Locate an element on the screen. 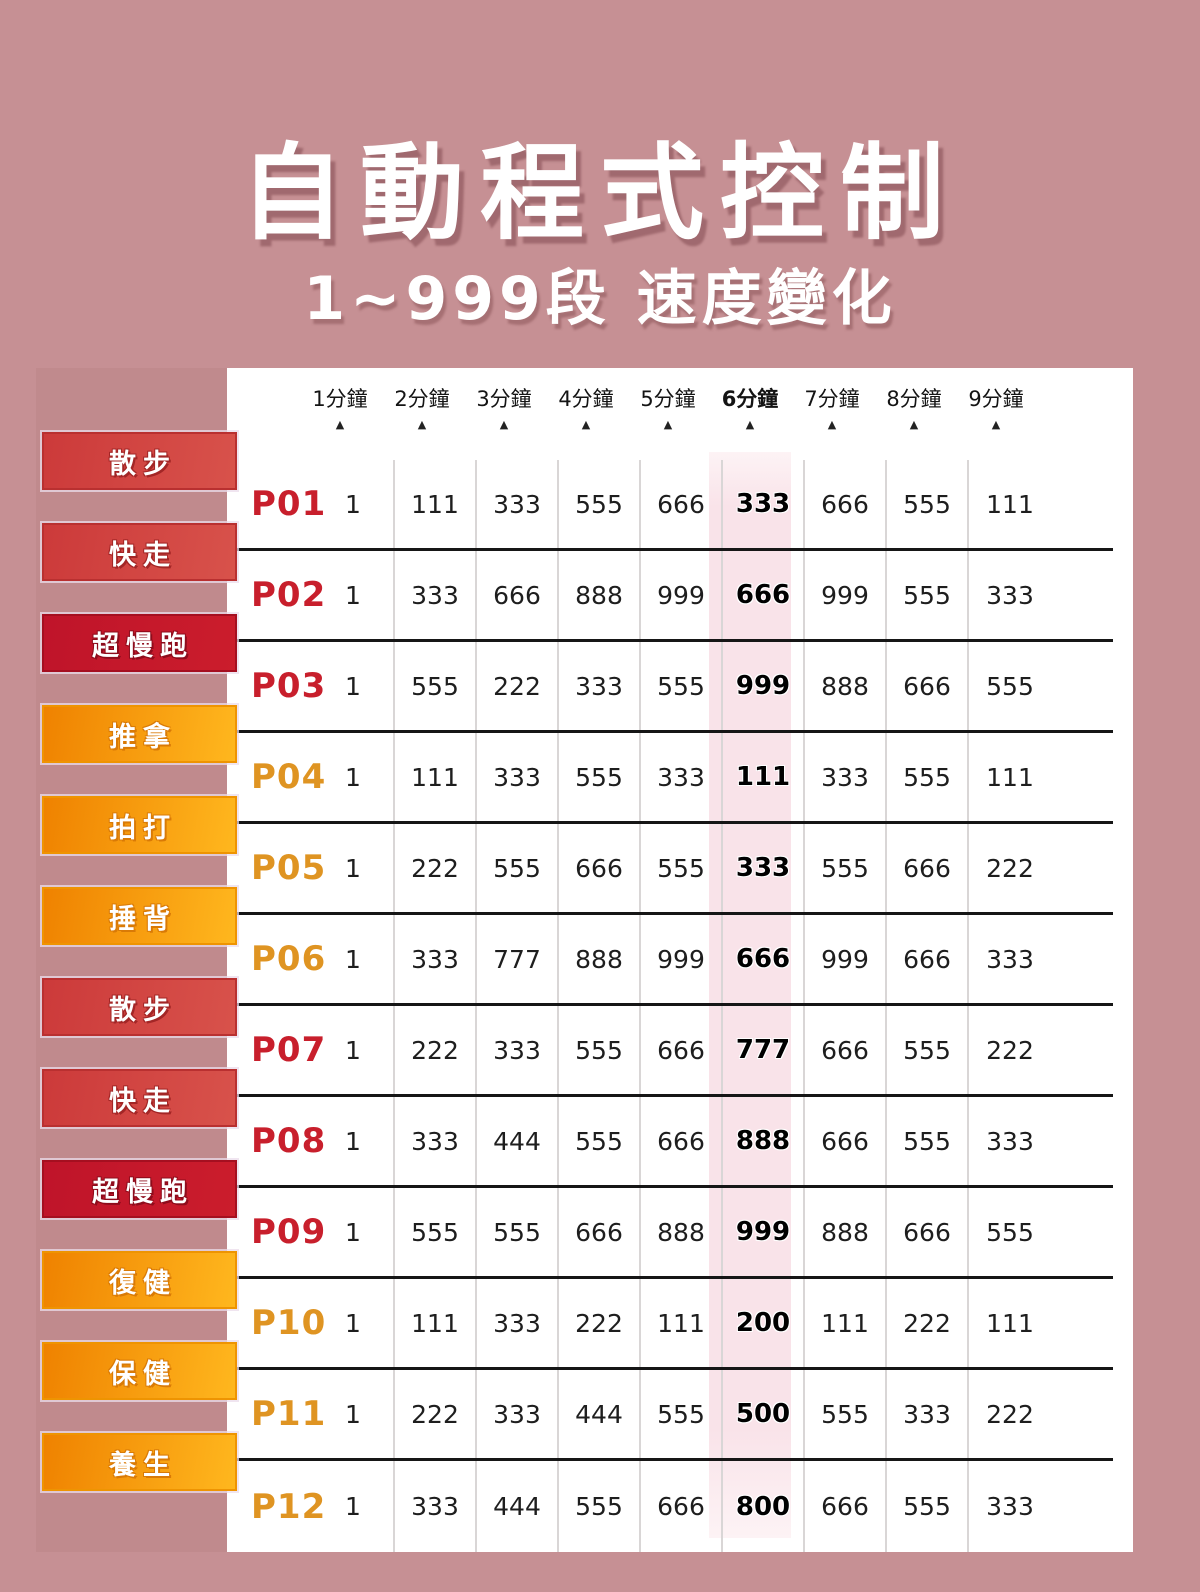 Image resolution: width=1200 pixels, height=1592 pixels. program-id: P02 is located at coordinates (289, 595).